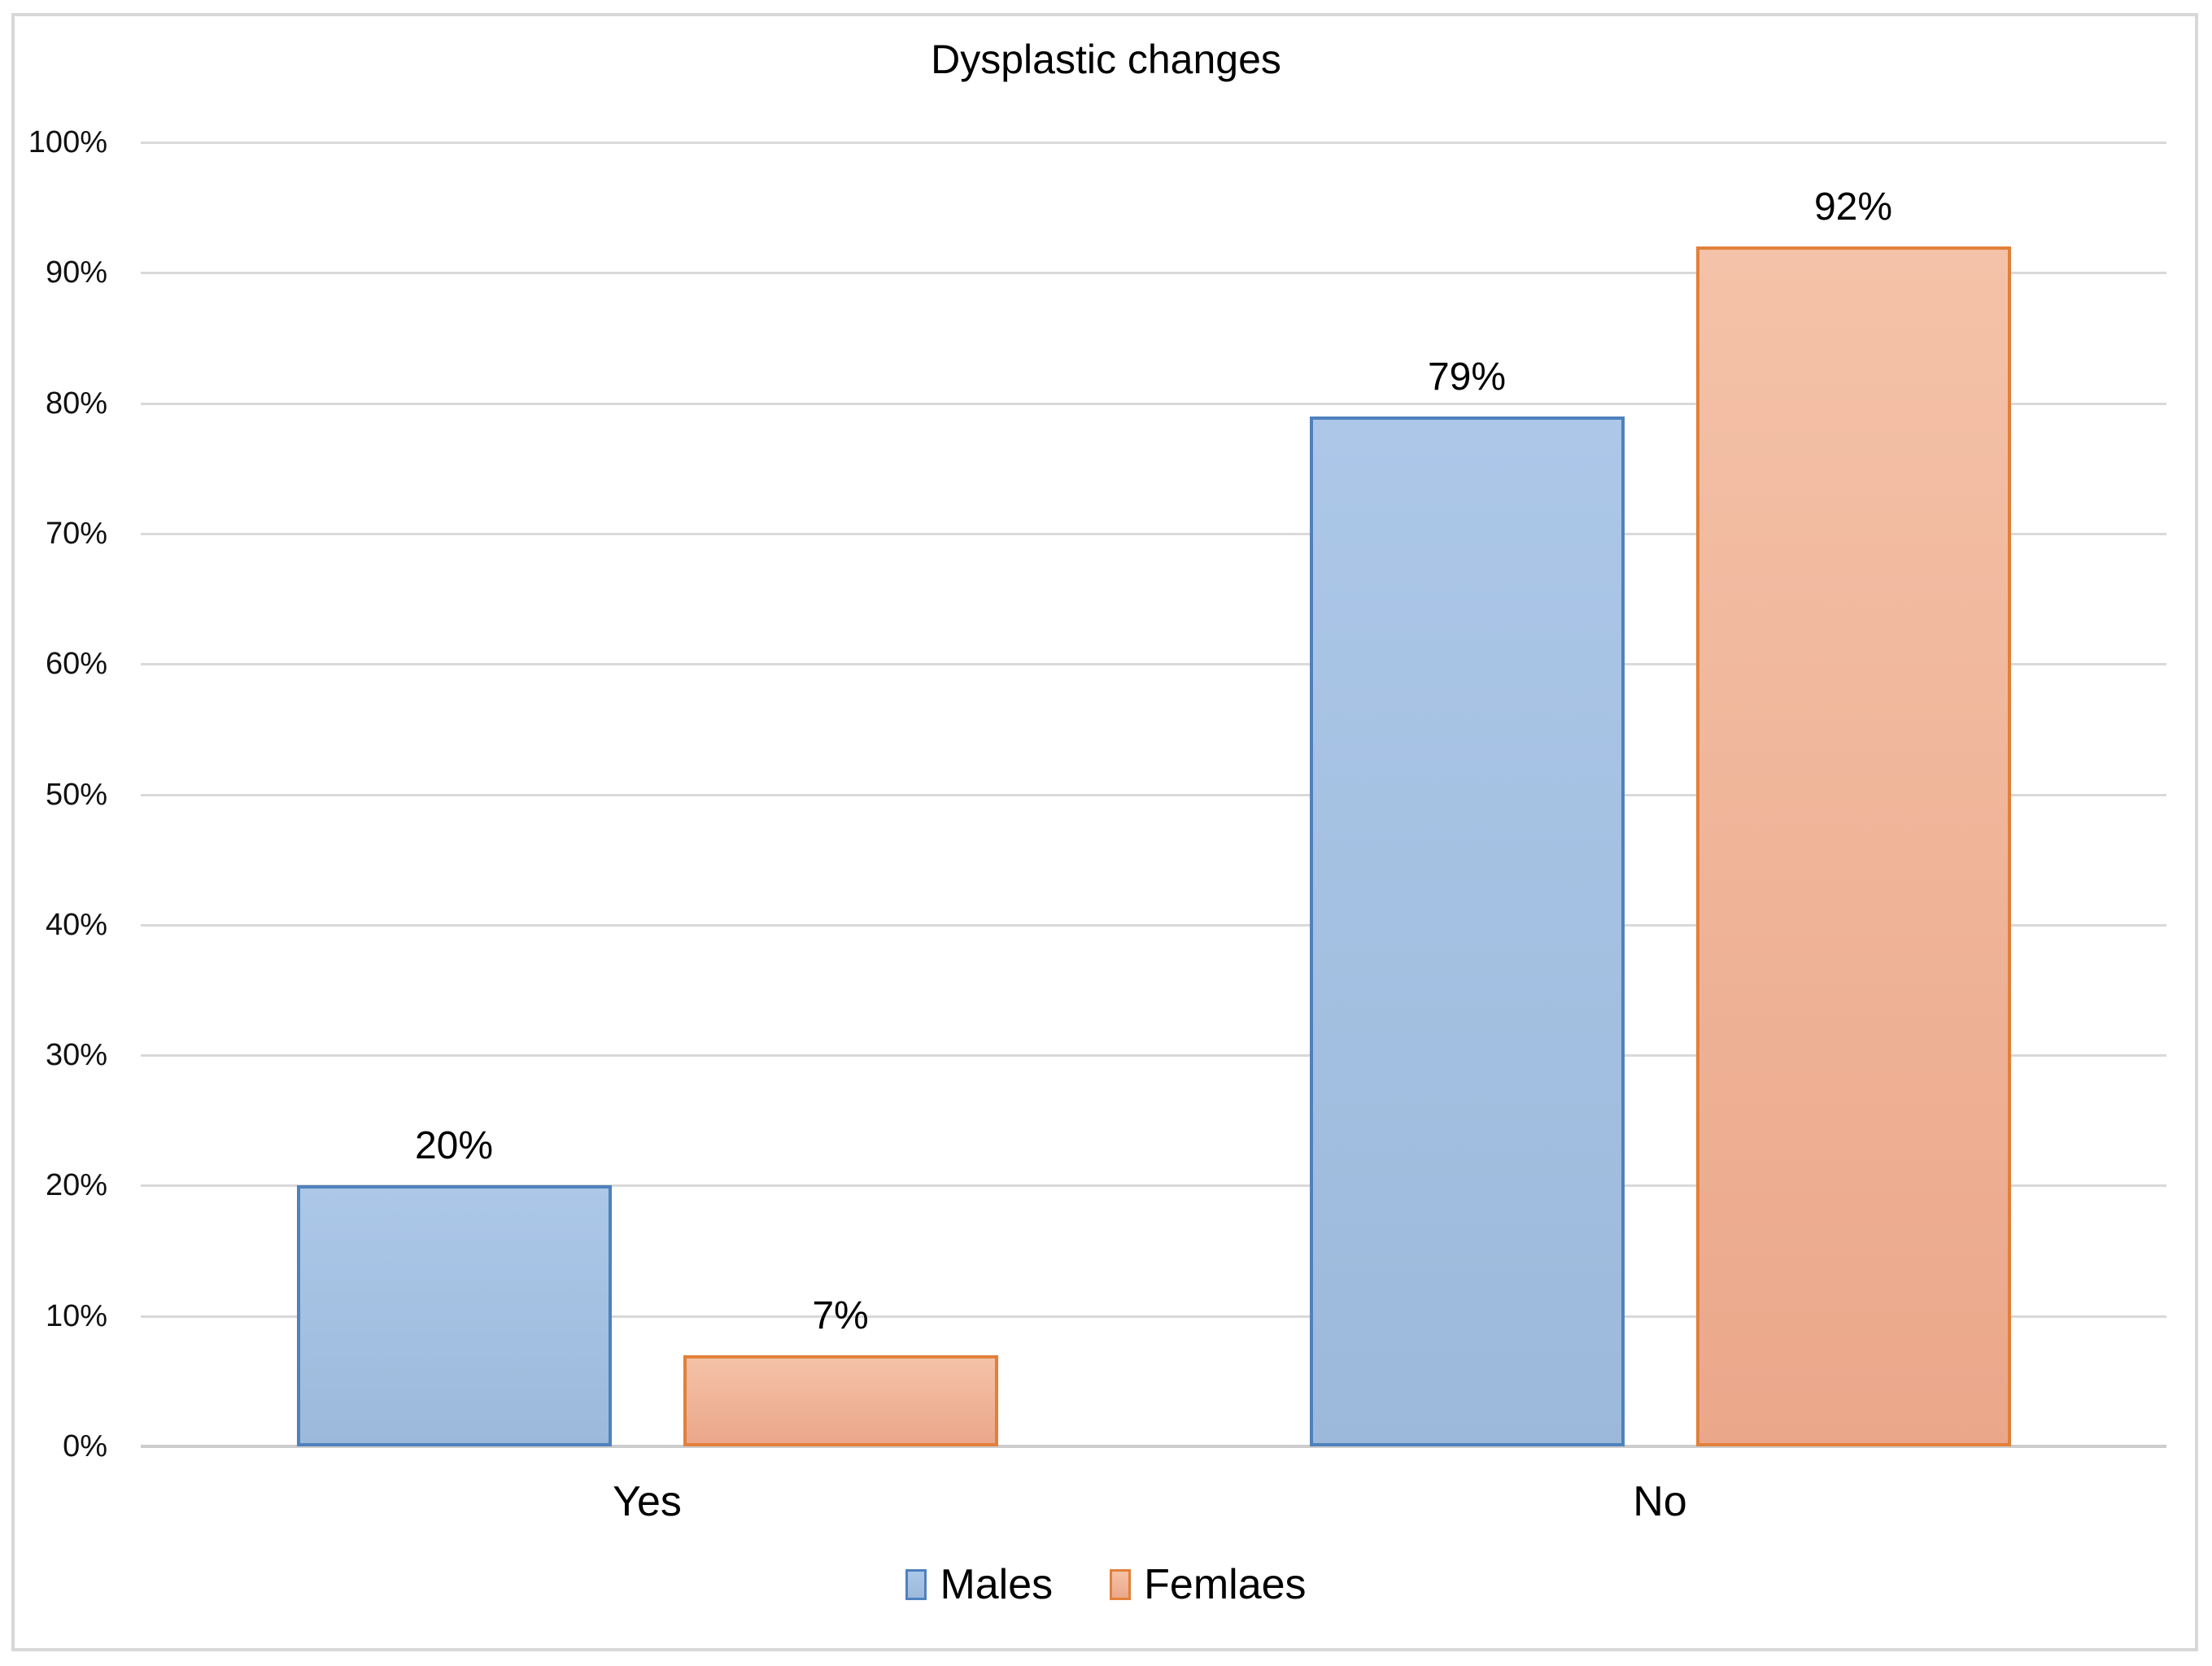  What do you see at coordinates (76, 272) in the screenshot?
I see `y-axis-label: 90%` at bounding box center [76, 272].